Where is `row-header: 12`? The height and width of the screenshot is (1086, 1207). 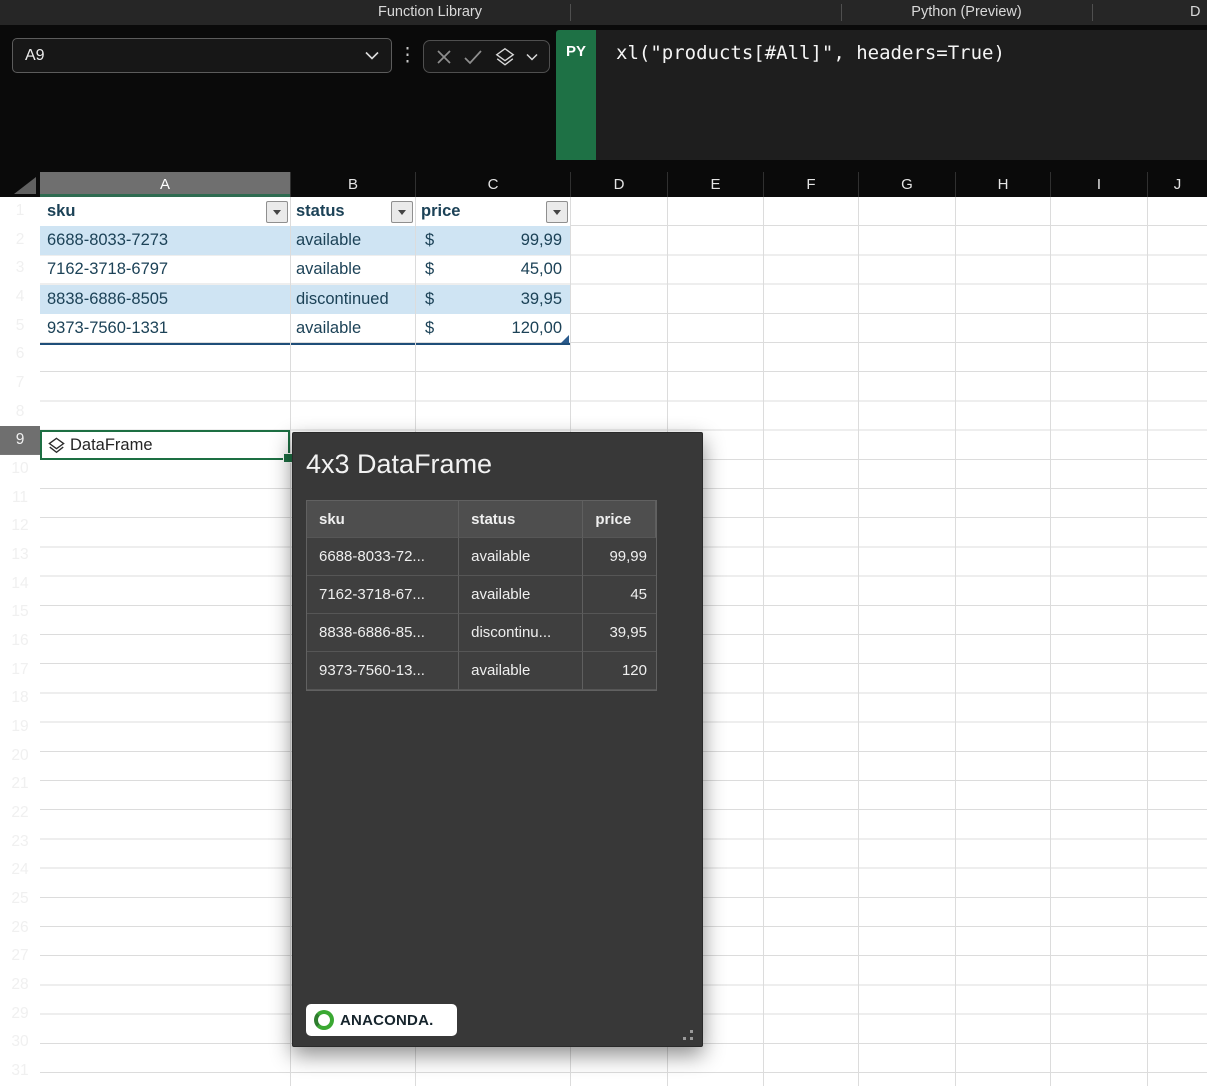 row-header: 12 is located at coordinates (20, 527).